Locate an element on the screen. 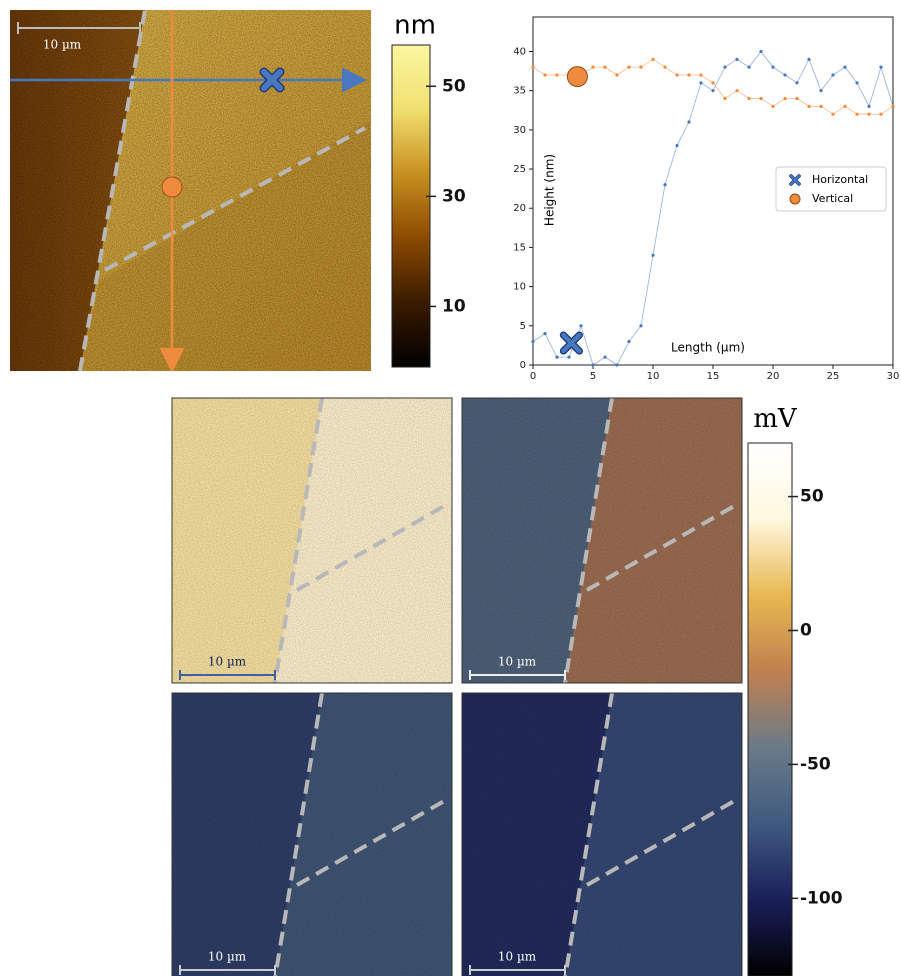 This screenshot has width=901, height=976. topography-image: 10 µm is located at coordinates (190, 190).